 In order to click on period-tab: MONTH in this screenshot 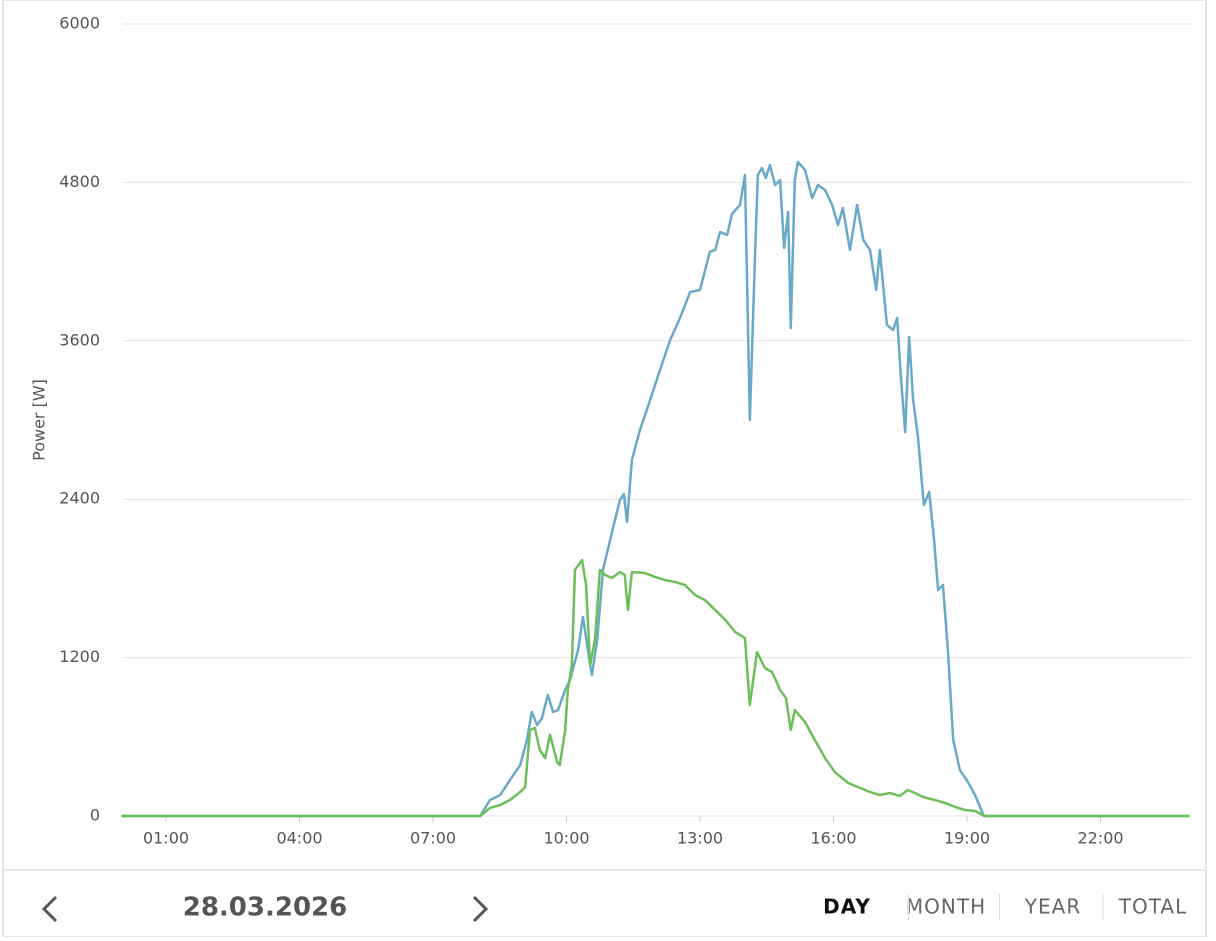, I will do `click(946, 907)`.